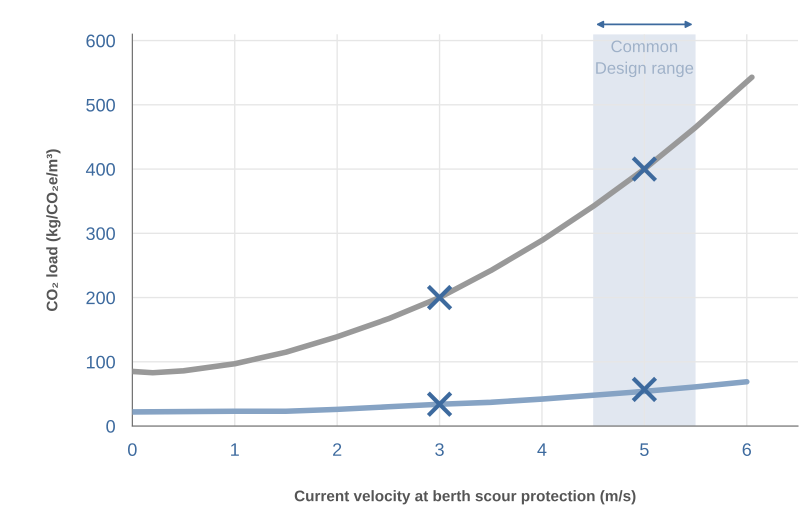 Image resolution: width=802 pixels, height=526 pixels. Describe the element at coordinates (465, 497) in the screenshot. I see `x-axis-title: Current velocity at berth scour protection (m/s)` at that location.